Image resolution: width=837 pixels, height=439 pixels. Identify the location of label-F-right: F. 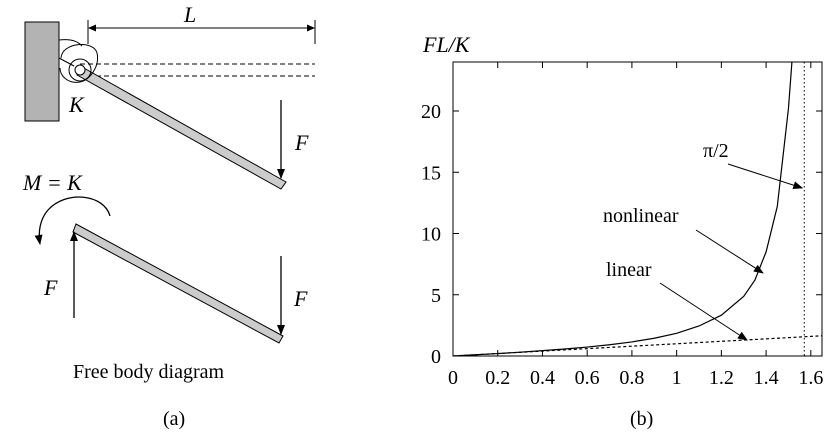
(300, 298).